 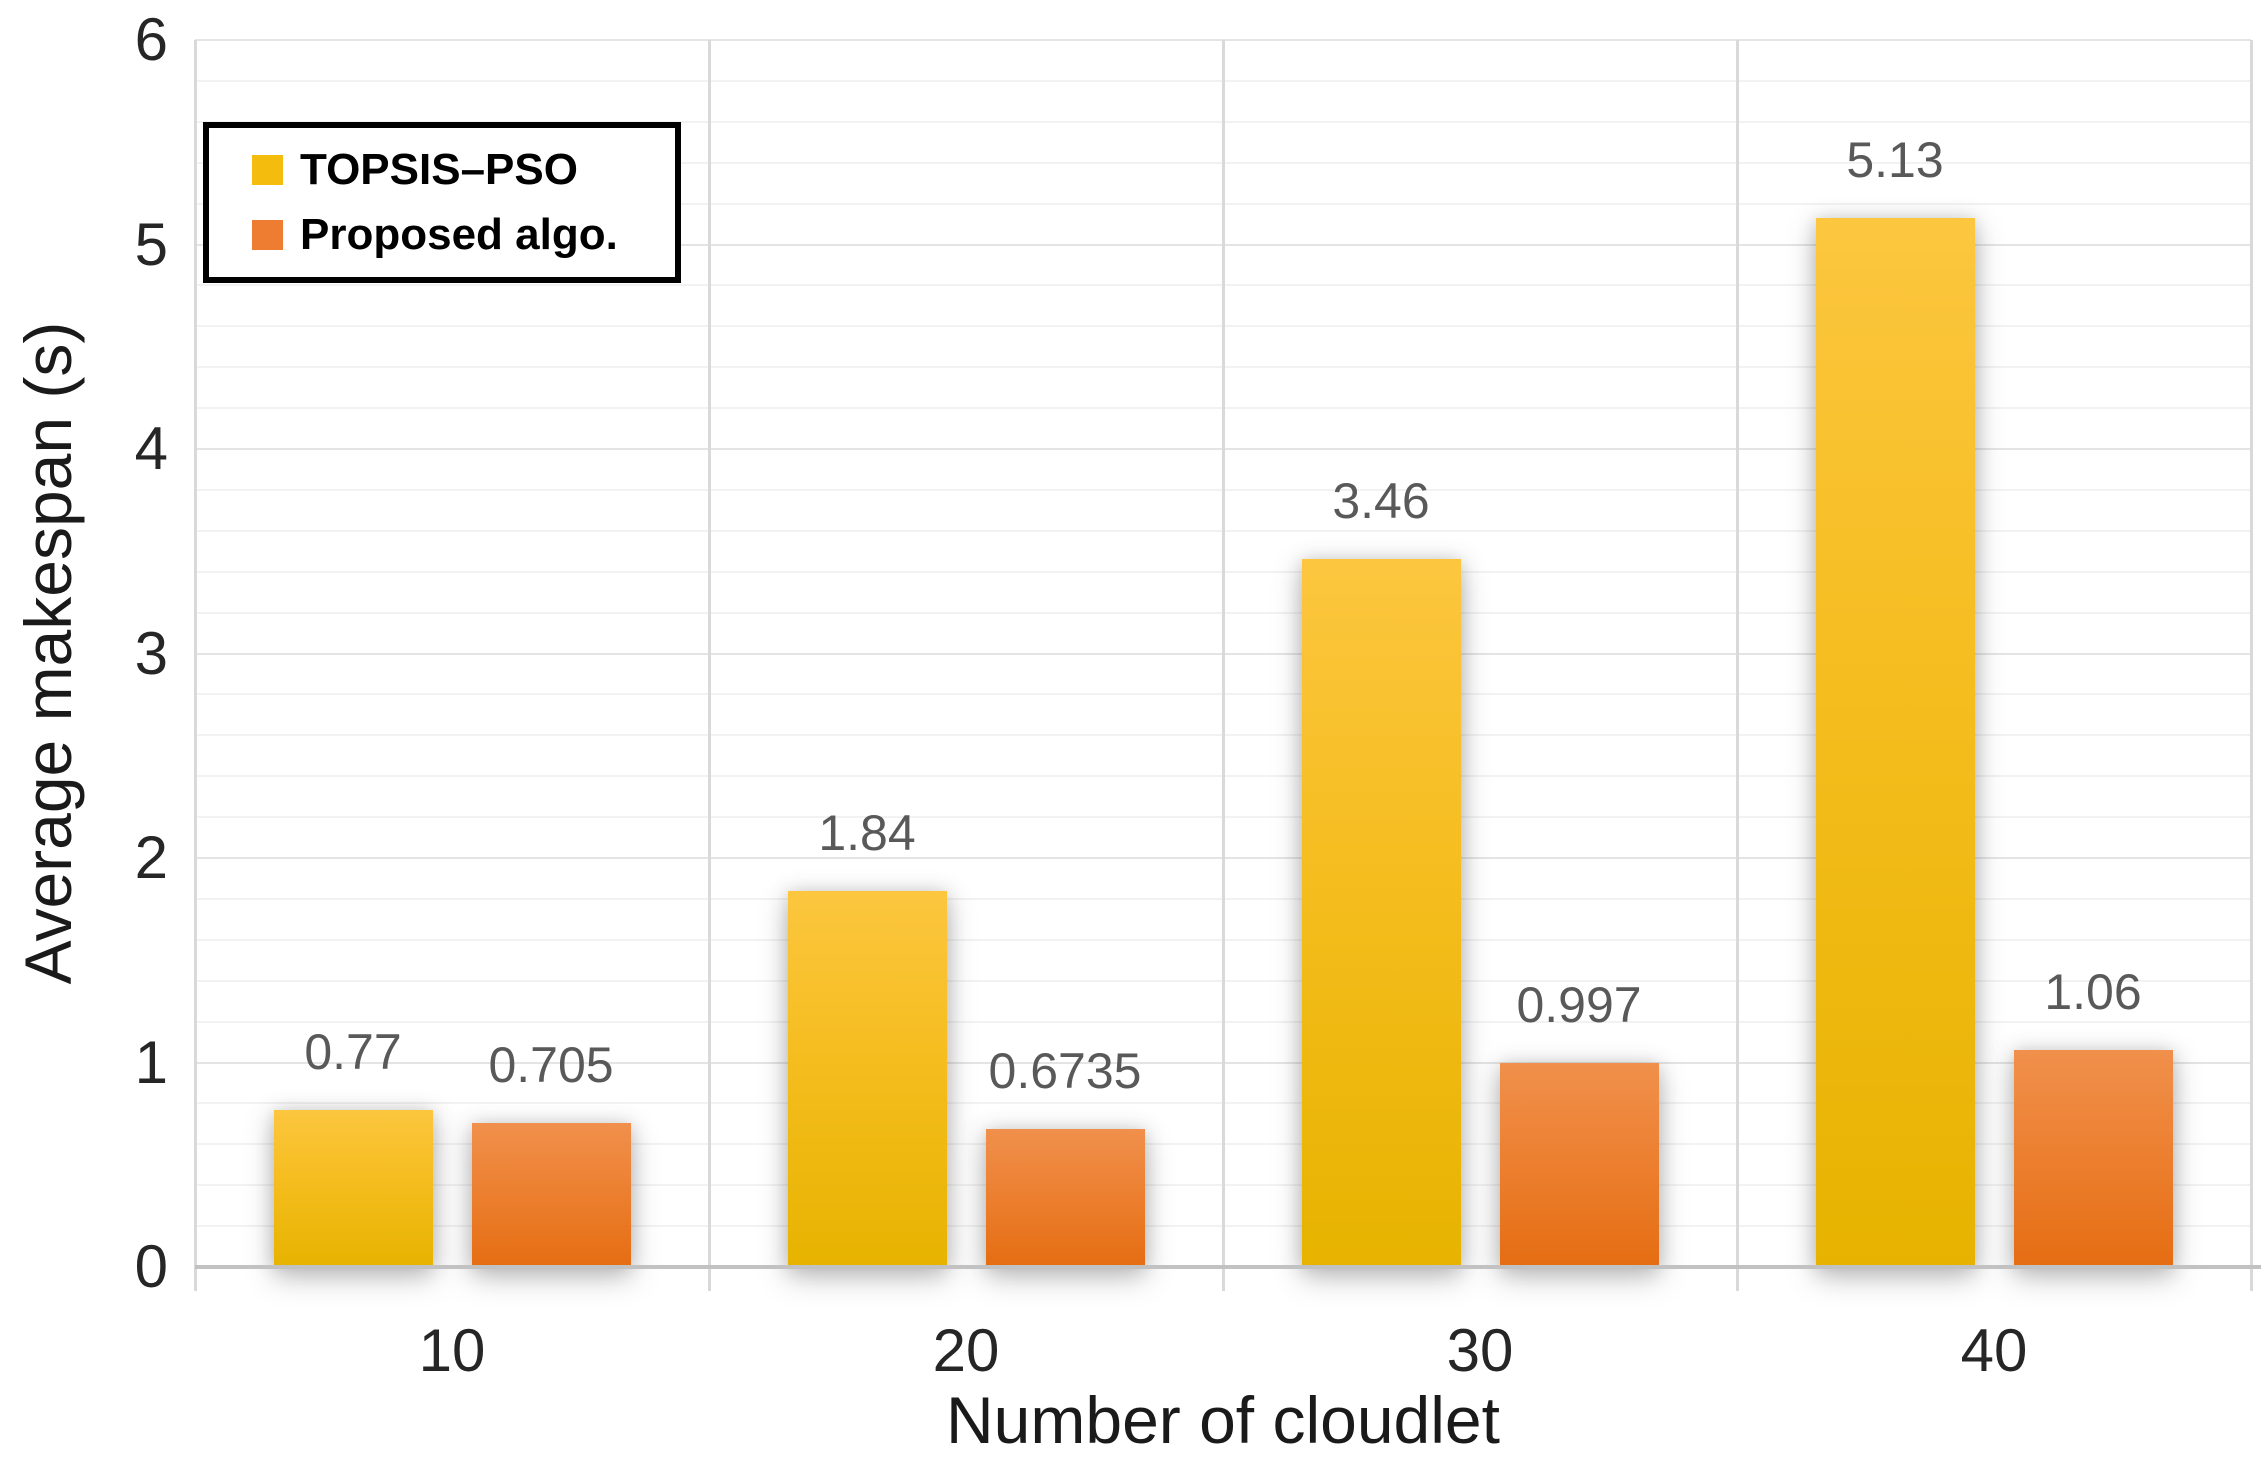 What do you see at coordinates (48, 653) in the screenshot?
I see `y-axis-title: Average makespan (s)` at bounding box center [48, 653].